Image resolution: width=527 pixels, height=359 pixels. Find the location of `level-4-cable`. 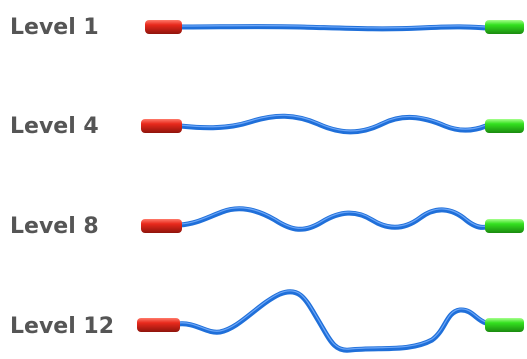

level-4-cable is located at coordinates (333, 124).